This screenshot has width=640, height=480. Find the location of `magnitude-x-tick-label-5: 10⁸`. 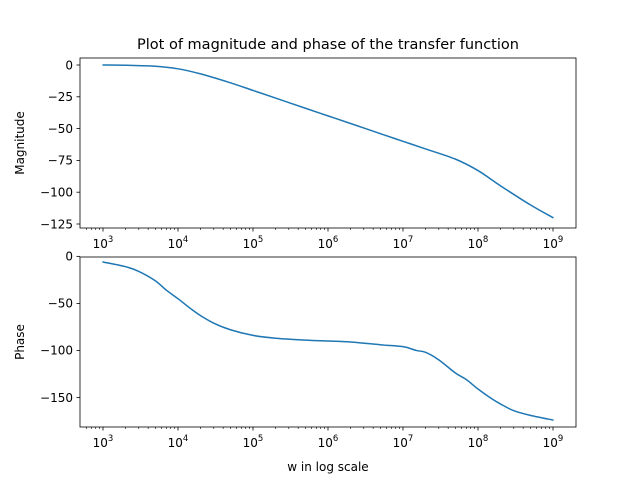

magnitude-x-tick-label-5: 10⁸ is located at coordinates (478, 243).